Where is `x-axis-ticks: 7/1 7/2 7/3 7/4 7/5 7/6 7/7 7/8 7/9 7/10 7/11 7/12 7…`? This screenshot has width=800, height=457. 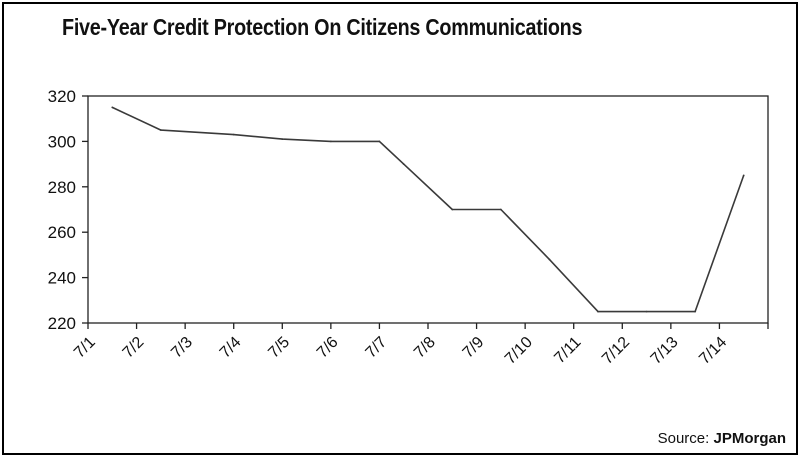
x-axis-ticks: 7/1 7/2 7/3 7/4 7/5 7/6 7/7 7/8 7/9 7/10 7/11 7/12 7… is located at coordinates (420, 345).